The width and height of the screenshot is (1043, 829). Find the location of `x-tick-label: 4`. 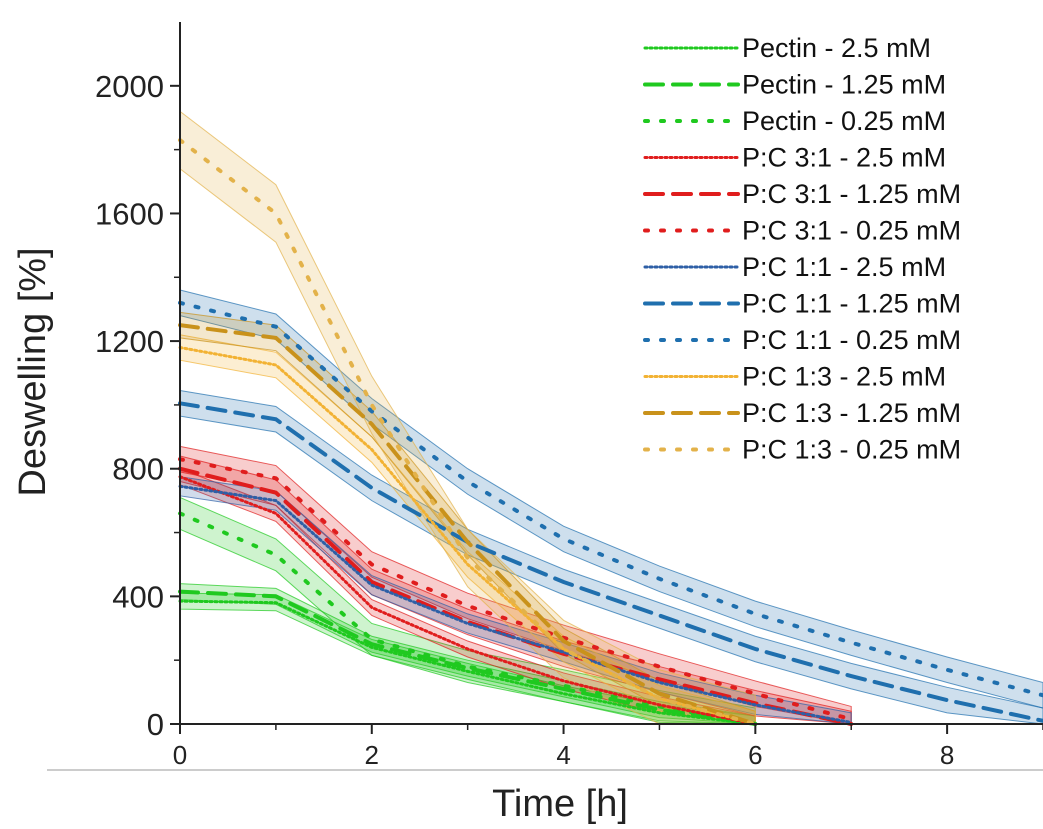

x-tick-label: 4 is located at coordinates (563, 755).